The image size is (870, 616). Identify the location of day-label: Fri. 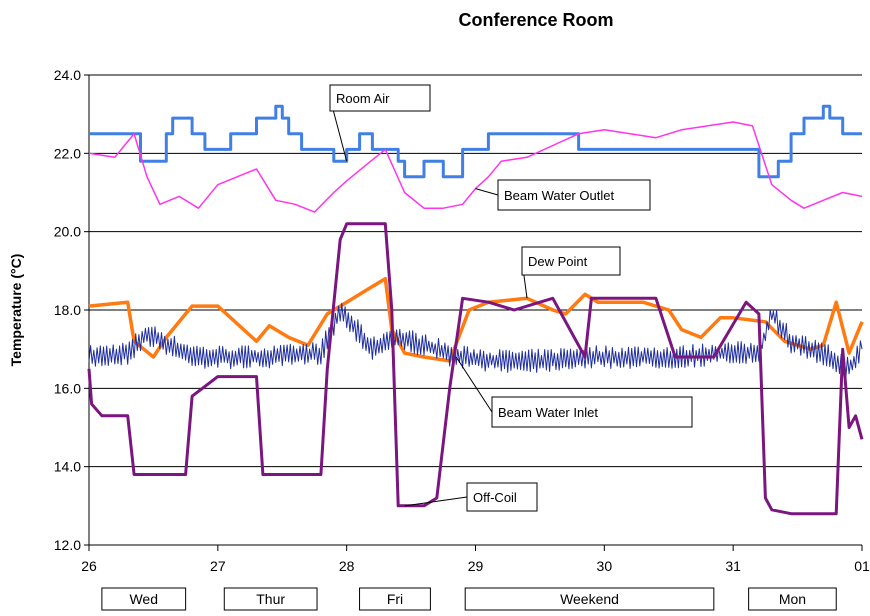
(395, 599).